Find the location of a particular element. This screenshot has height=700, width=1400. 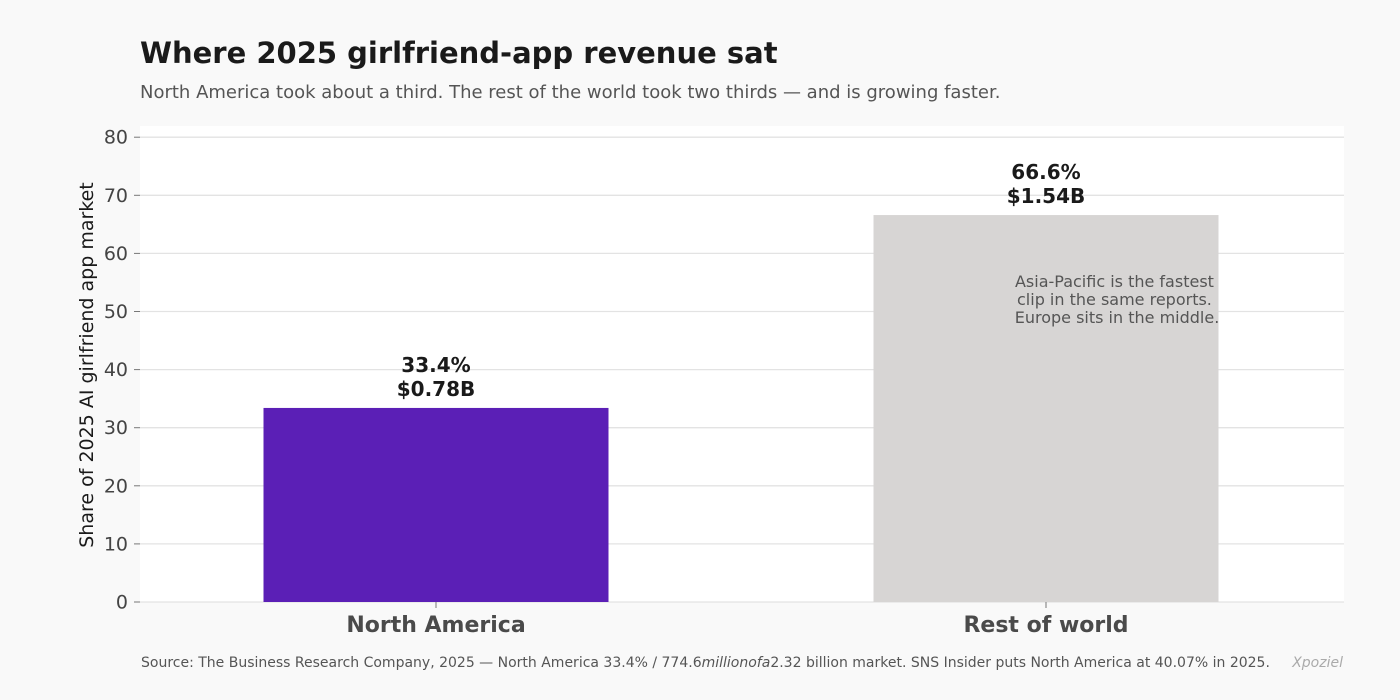

y-tick-label: 70 is located at coordinates (116, 196).